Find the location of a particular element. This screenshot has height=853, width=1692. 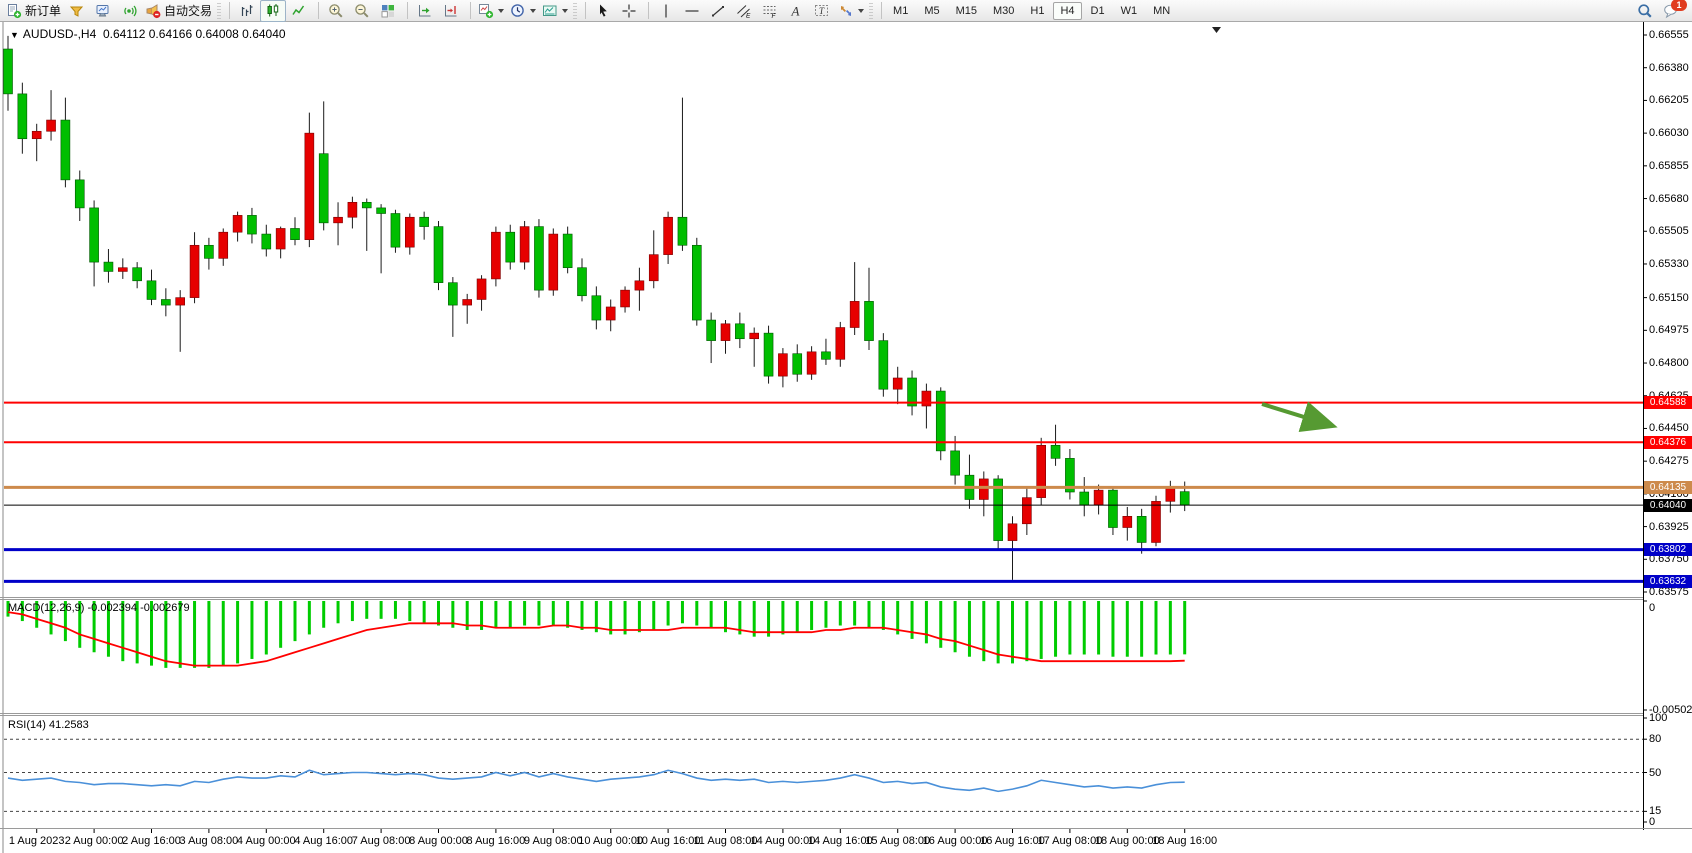

market-watch-icon is located at coordinates (103, 11).